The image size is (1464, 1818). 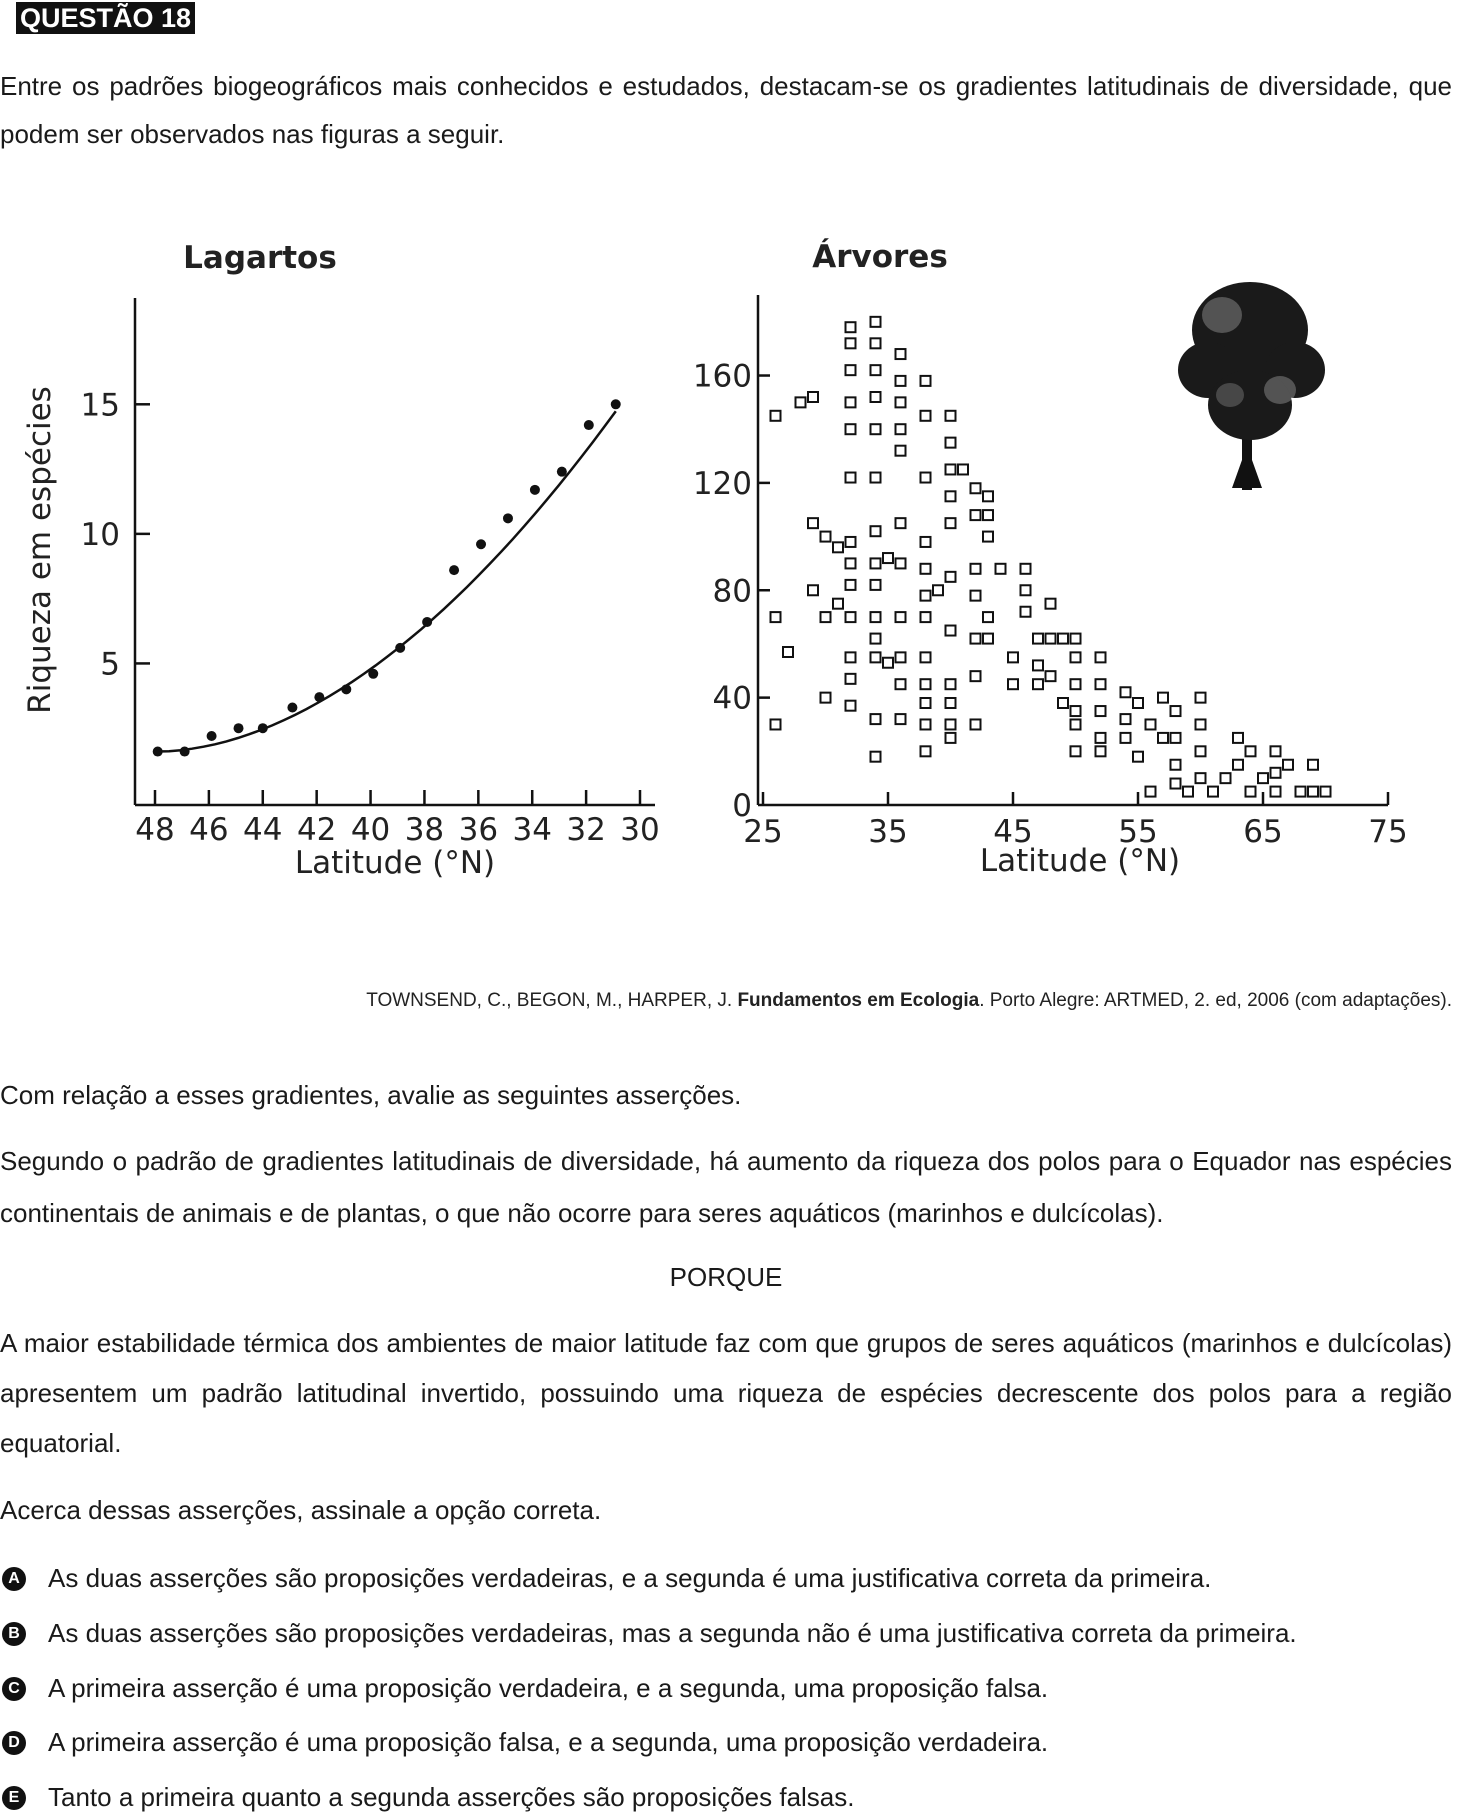 I want to click on x-tick-label: 25, so click(x=762, y=832).